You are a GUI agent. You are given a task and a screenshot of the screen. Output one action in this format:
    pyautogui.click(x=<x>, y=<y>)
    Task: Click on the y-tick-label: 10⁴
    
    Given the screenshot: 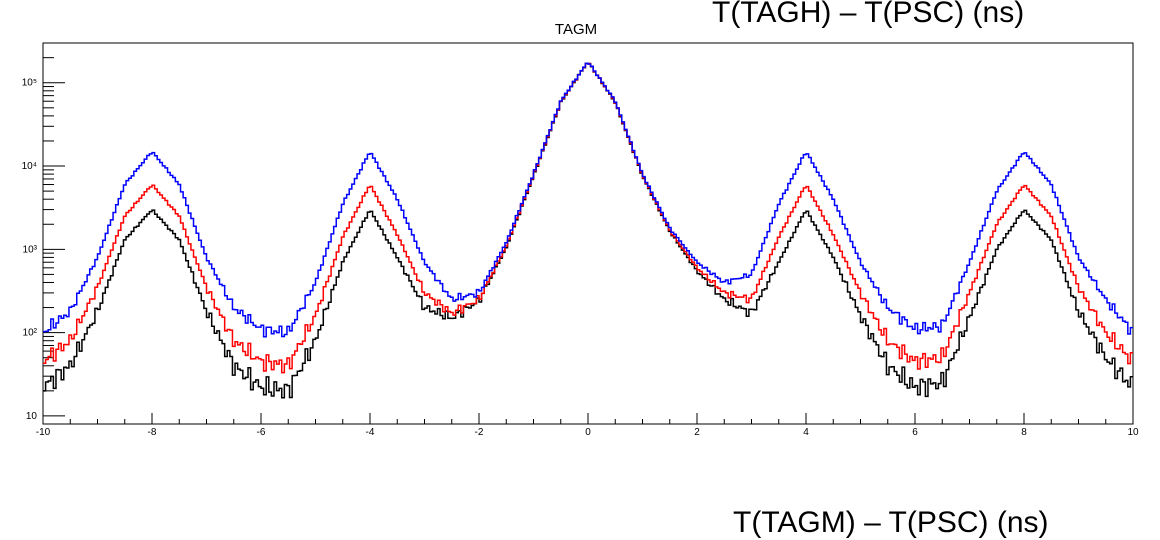 What is the action you would take?
    pyautogui.click(x=29, y=166)
    